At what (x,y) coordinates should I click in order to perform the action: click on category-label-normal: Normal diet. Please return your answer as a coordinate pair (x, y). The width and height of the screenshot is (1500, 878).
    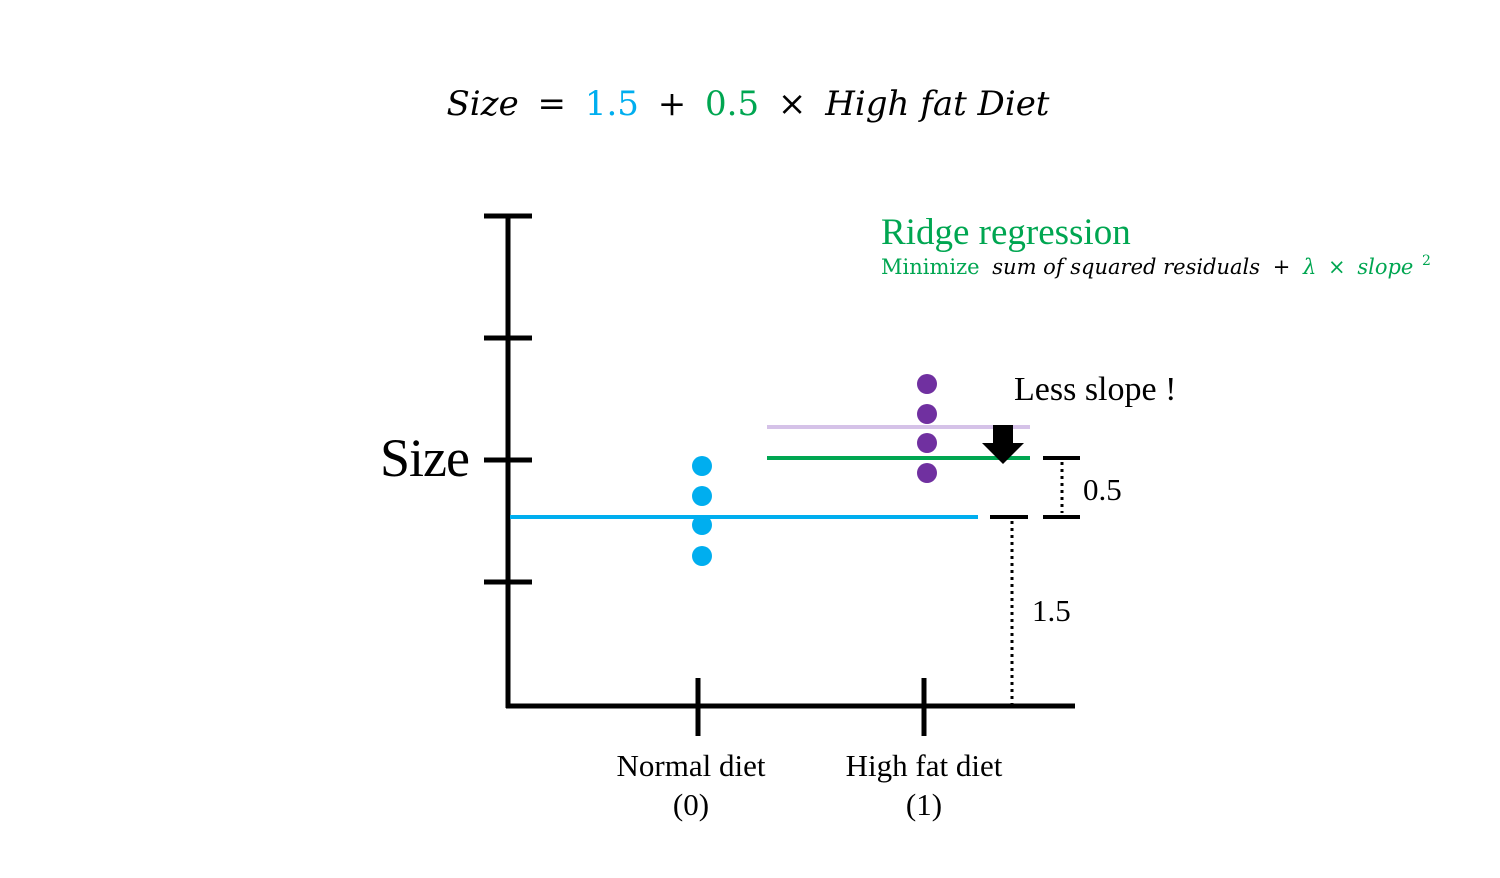
    Looking at the image, I should click on (691, 765).